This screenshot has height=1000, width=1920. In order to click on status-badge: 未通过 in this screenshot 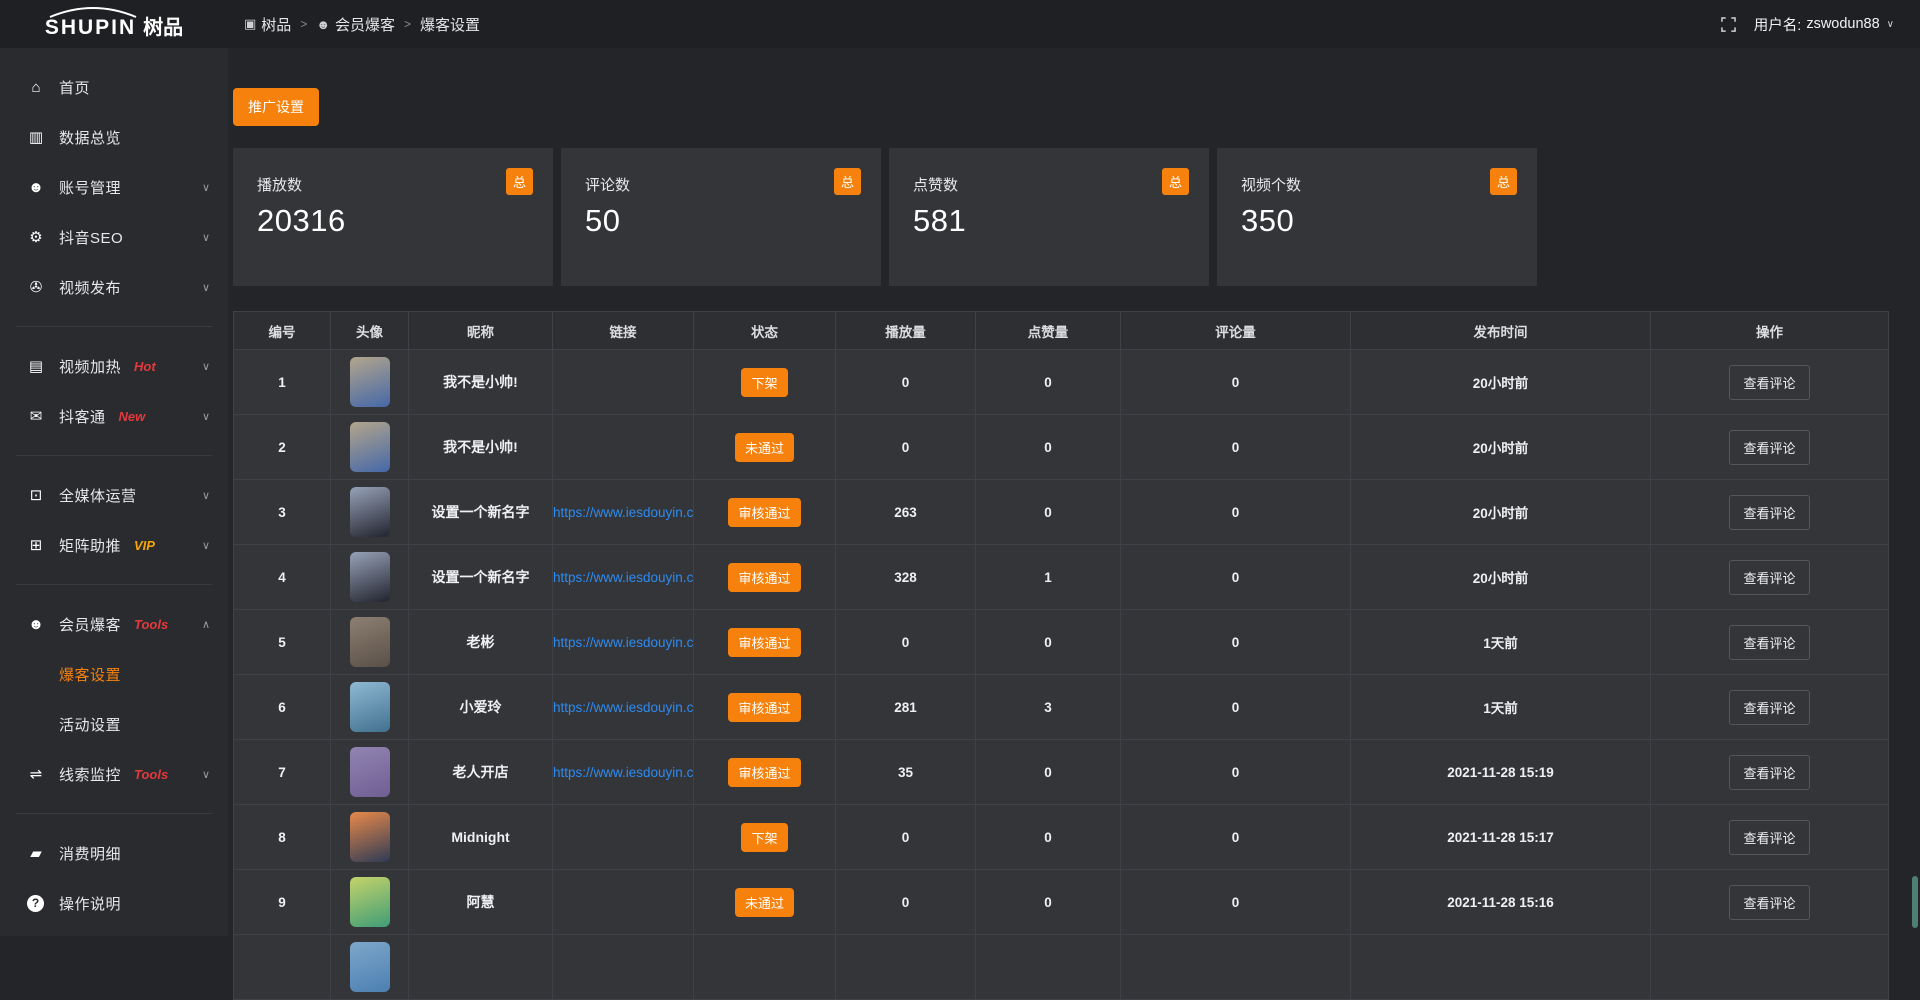, I will do `click(764, 447)`.